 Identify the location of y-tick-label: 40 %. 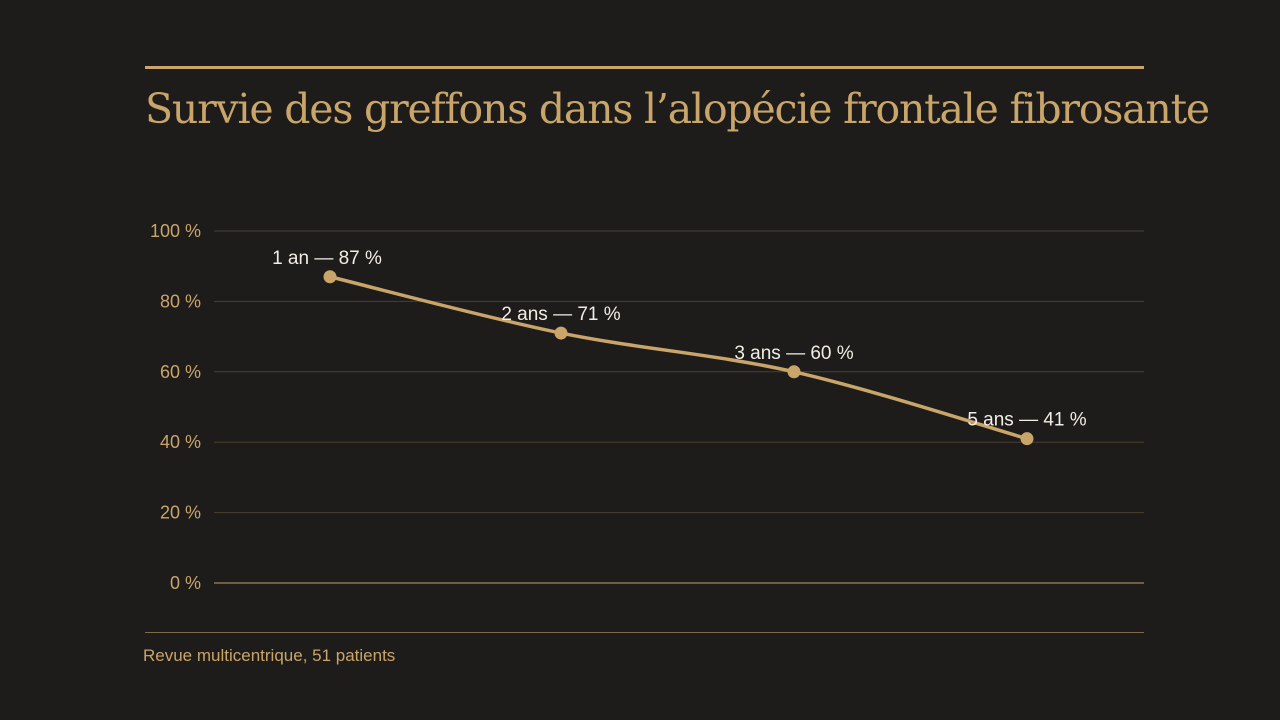
(180, 442).